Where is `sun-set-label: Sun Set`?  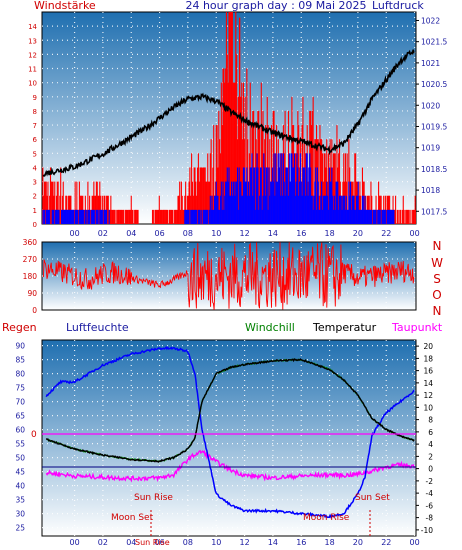
sun-set-label: Sun Set is located at coordinates (372, 498).